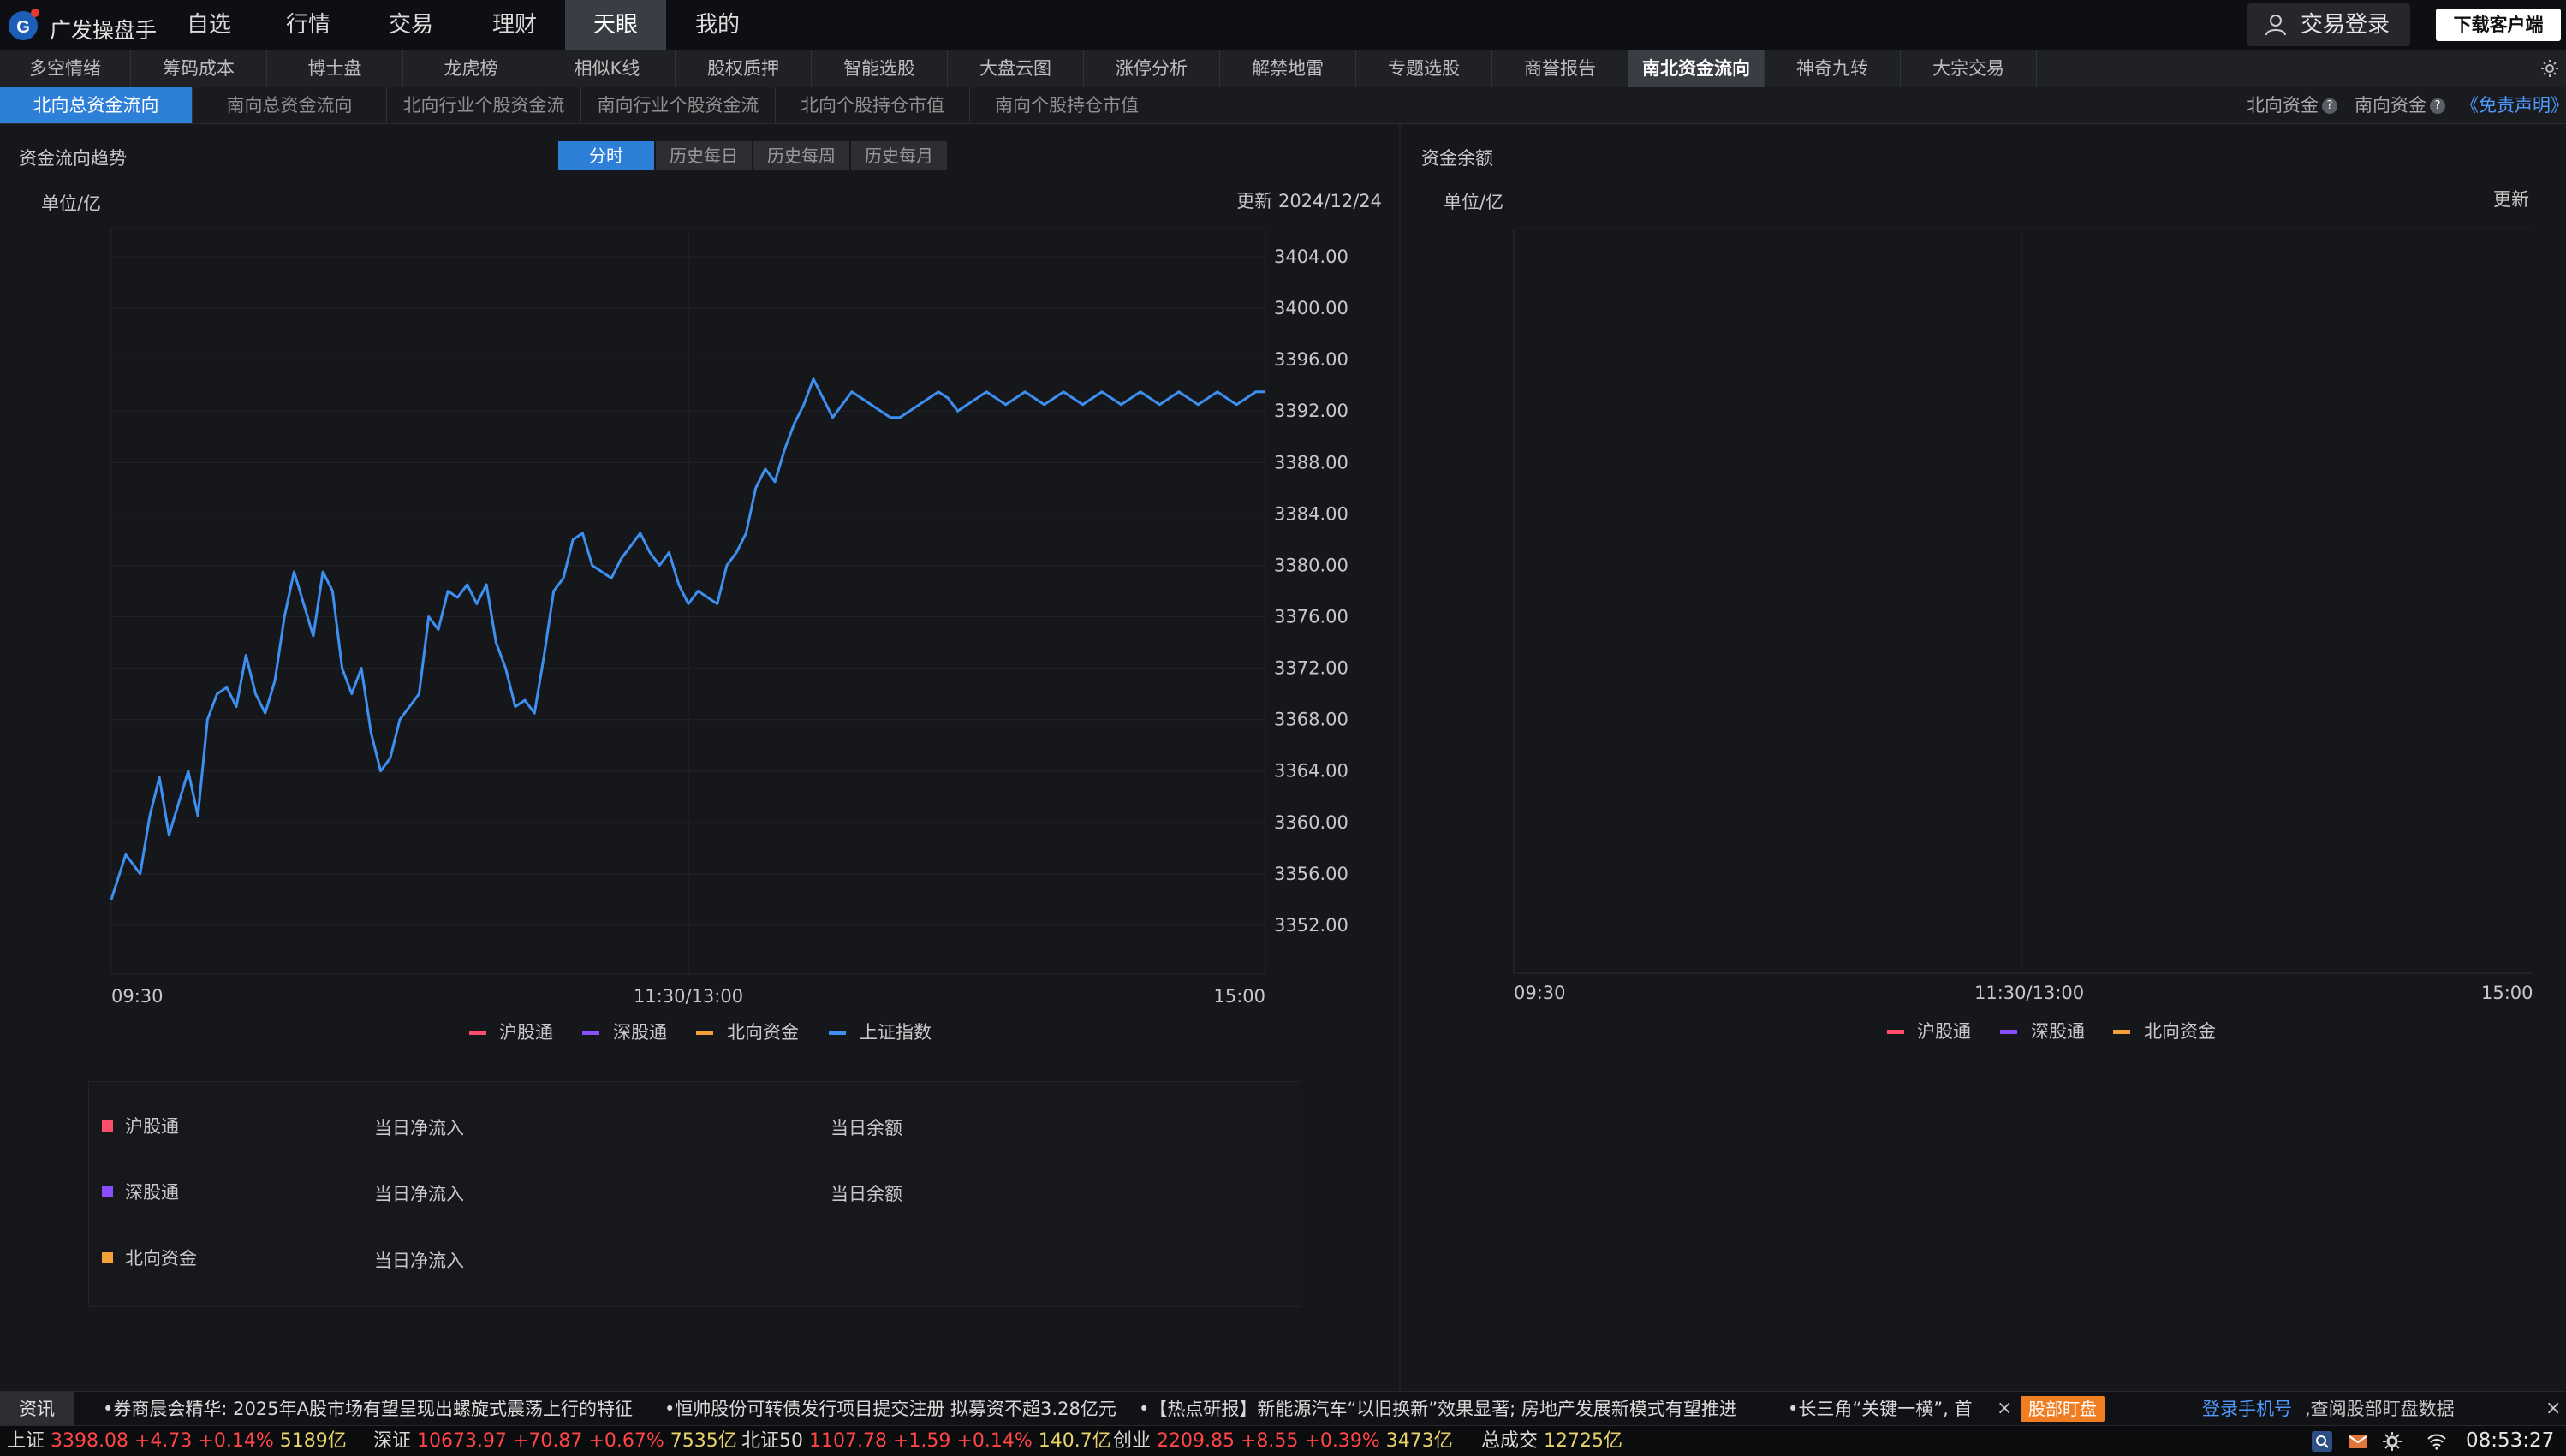 Image resolution: width=2566 pixels, height=1456 pixels. Describe the element at coordinates (2322, 1441) in the screenshot. I see `search-icon` at that location.